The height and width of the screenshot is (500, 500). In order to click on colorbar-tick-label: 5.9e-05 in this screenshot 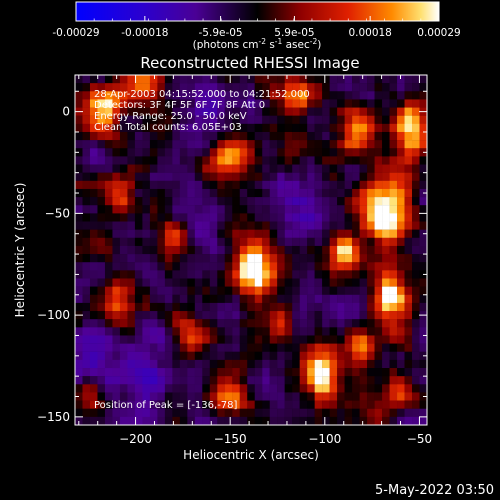, I will do `click(294, 33)`.